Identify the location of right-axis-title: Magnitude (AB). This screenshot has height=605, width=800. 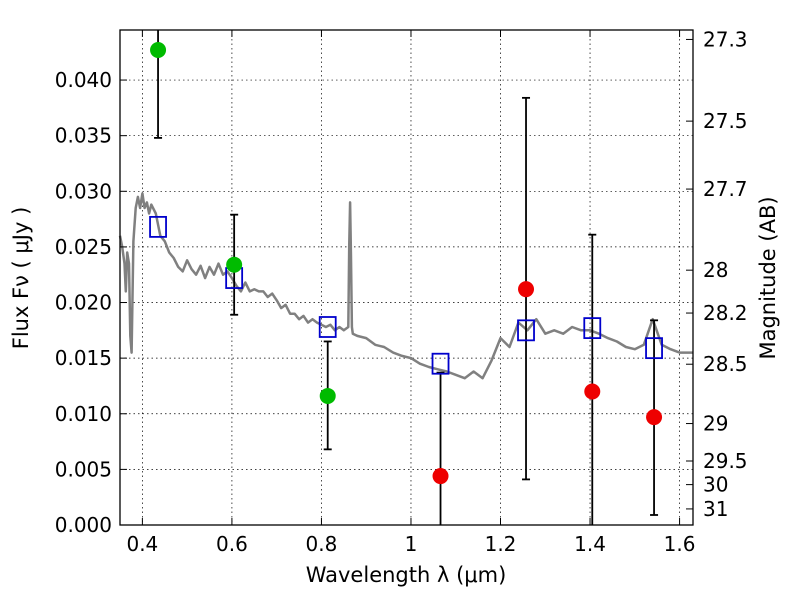
(768, 277).